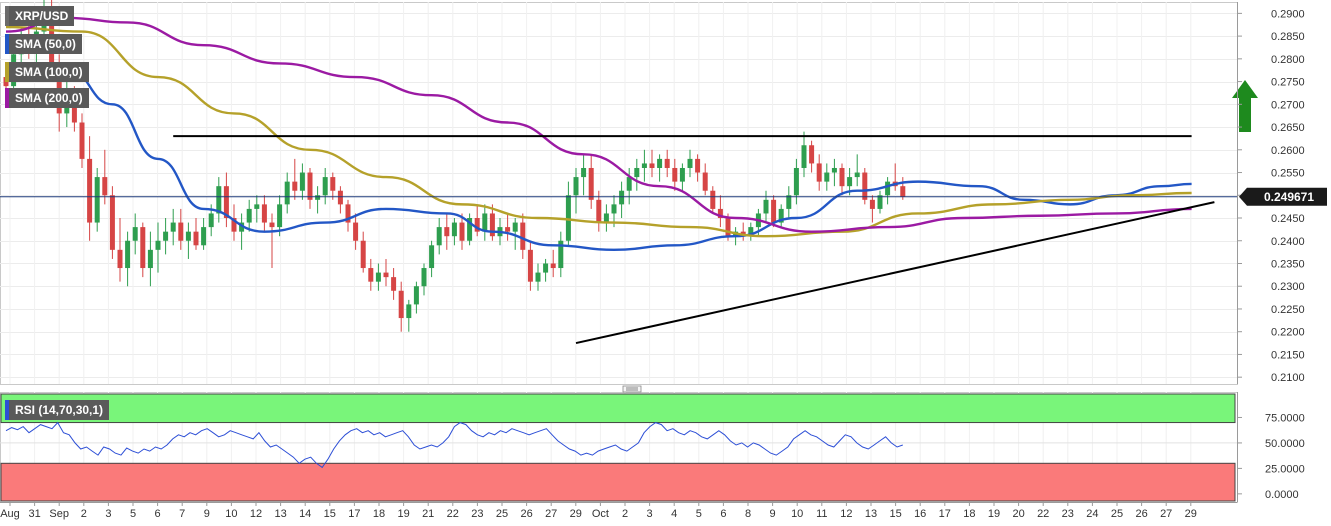  I want to click on panel-divider-handle, so click(632, 389).